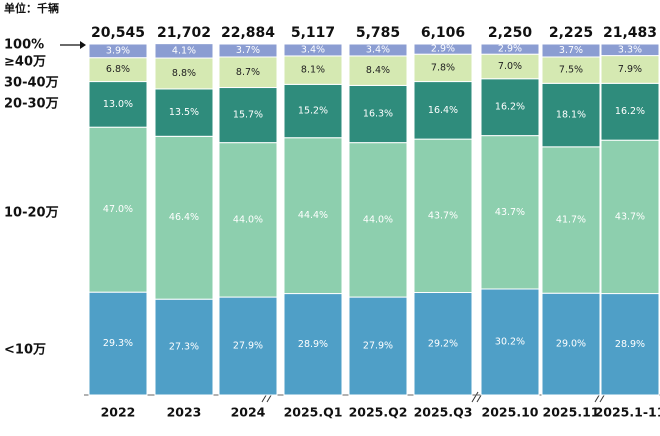 Image resolution: width=660 pixels, height=436 pixels. What do you see at coordinates (630, 33) in the screenshot?
I see `total-label: 21,483` at bounding box center [630, 33].